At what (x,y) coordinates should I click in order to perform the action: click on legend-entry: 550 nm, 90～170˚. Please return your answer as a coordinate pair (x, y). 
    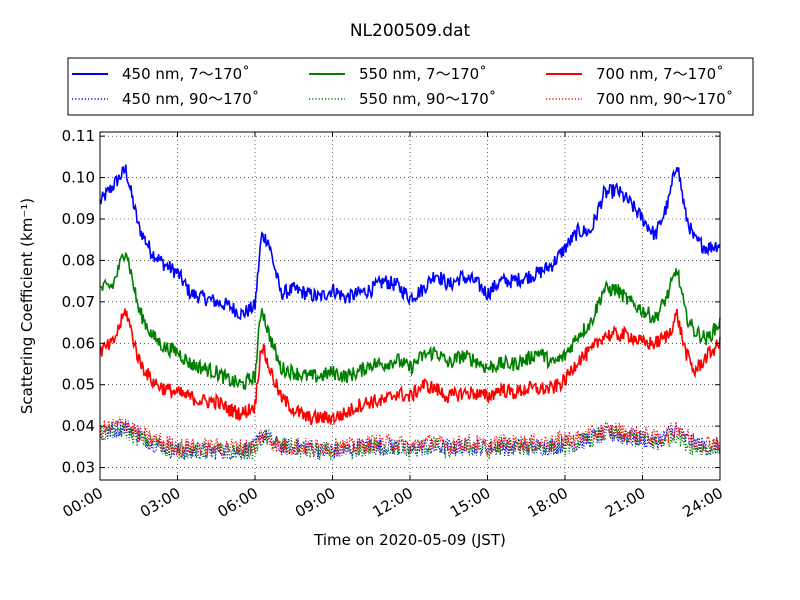
    Looking at the image, I should click on (402, 99).